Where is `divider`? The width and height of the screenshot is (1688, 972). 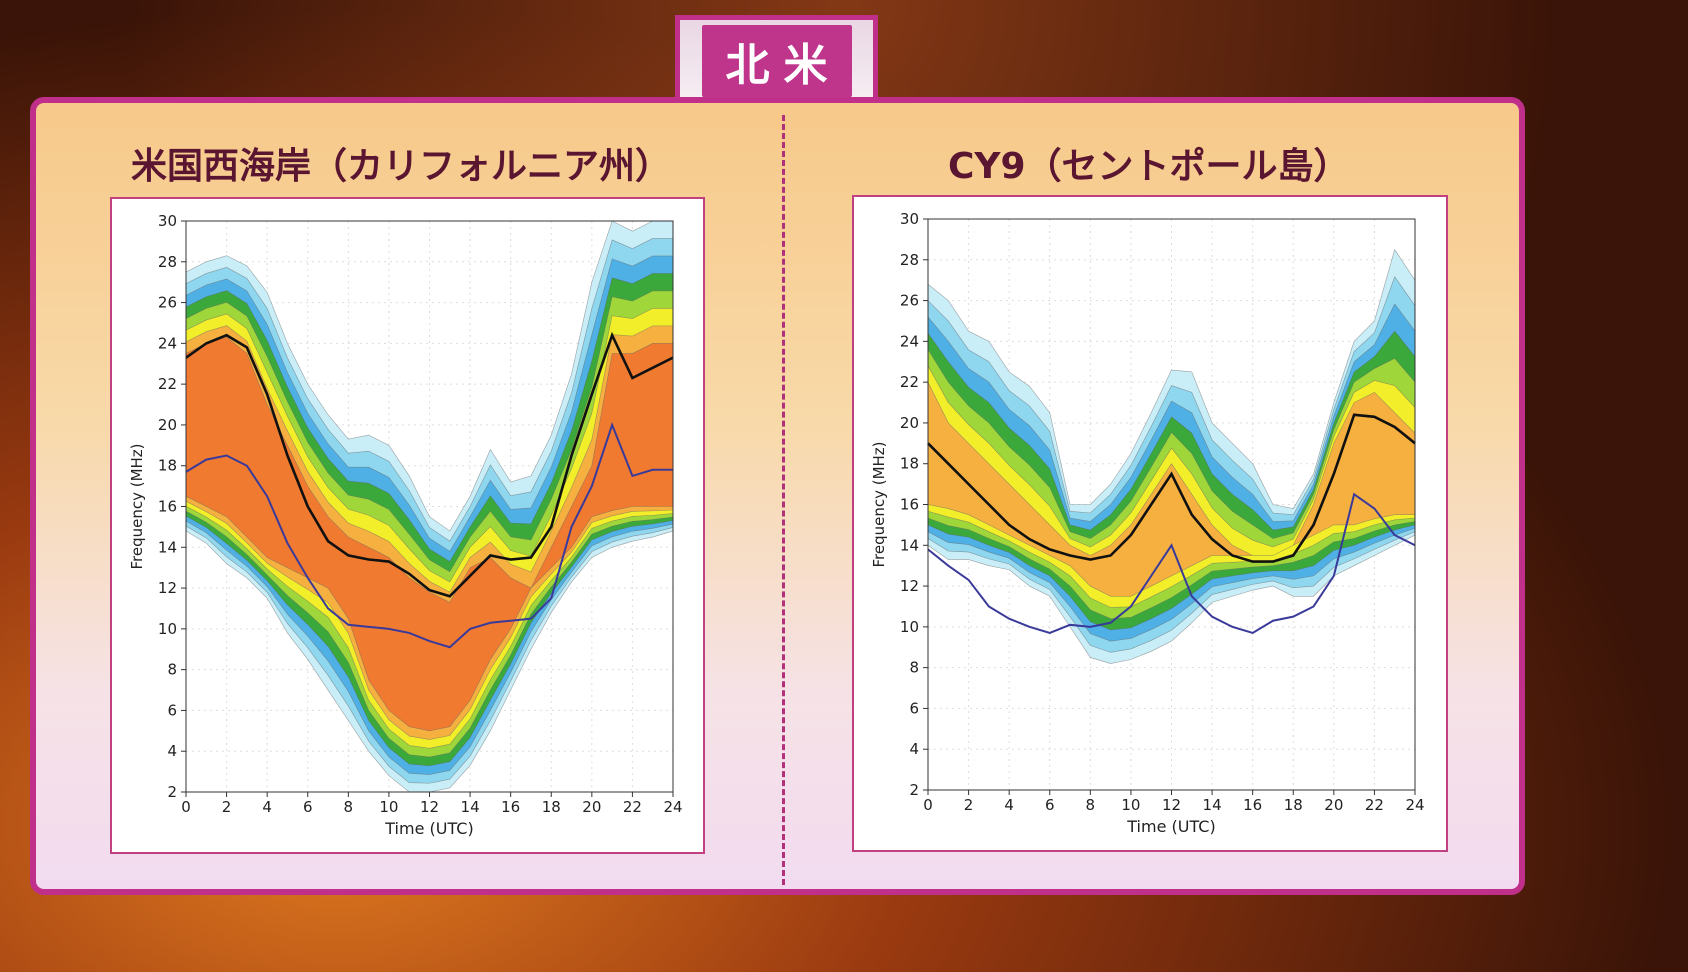 divider is located at coordinates (783, 500).